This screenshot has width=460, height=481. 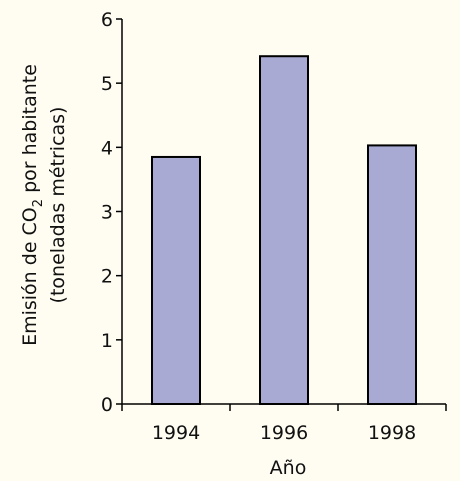 What do you see at coordinates (176, 433) in the screenshot?
I see `x-tick-label-1994: 1994` at bounding box center [176, 433].